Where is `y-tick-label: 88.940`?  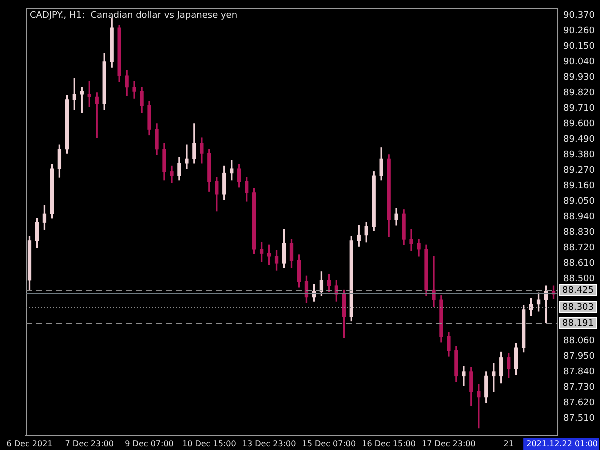 y-tick-label: 88.940 is located at coordinates (580, 217).